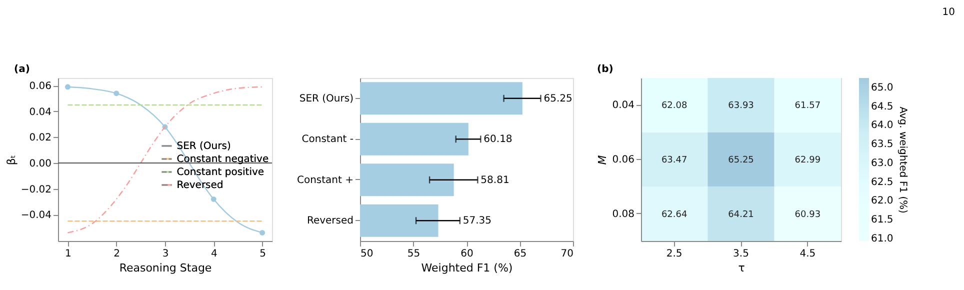 The height and width of the screenshot is (290, 964). Describe the element at coordinates (882, 163) in the screenshot. I see `color-bar-label: 63.0` at that location.